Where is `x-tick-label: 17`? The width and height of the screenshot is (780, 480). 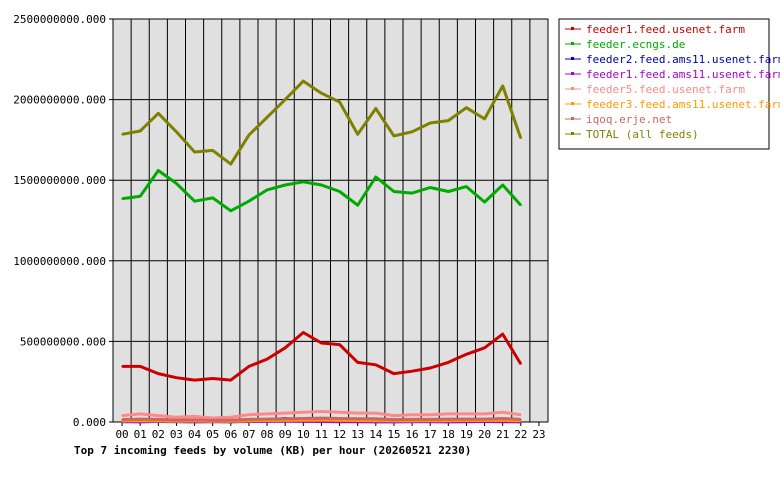 x-tick-label: 17 is located at coordinates (430, 434).